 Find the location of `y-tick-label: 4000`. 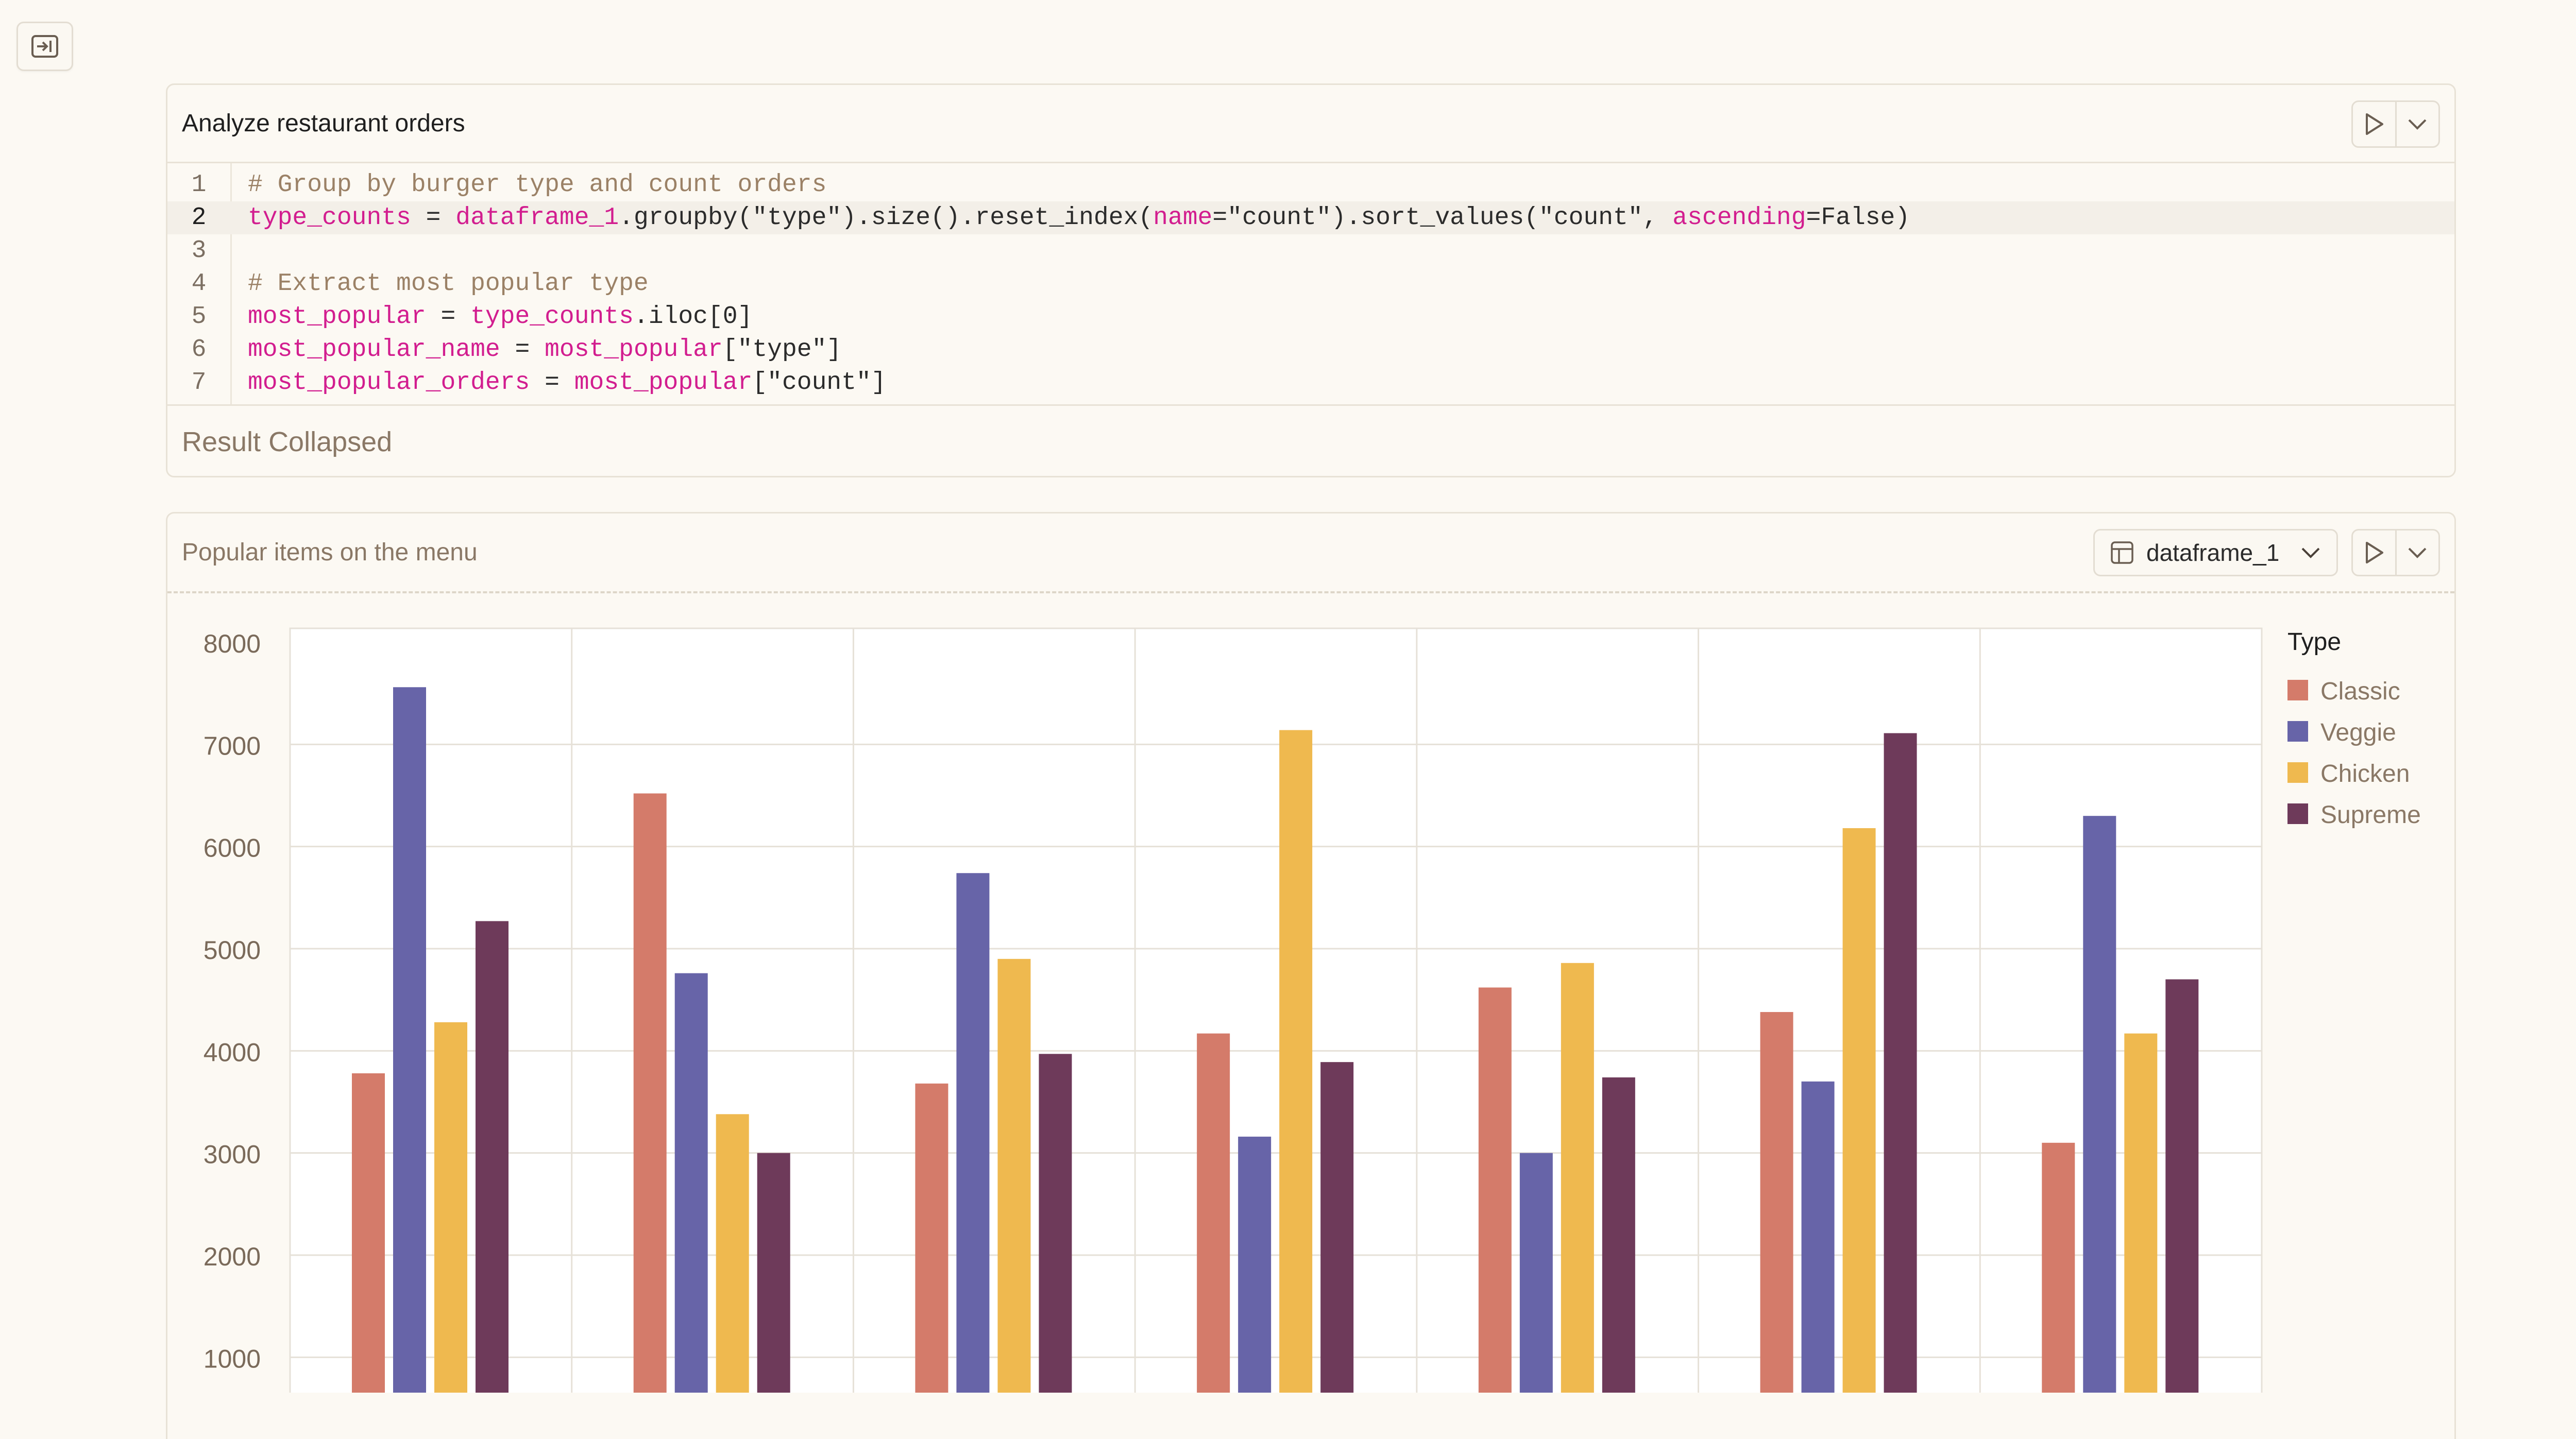

y-tick-label: 4000 is located at coordinates (232, 1052).